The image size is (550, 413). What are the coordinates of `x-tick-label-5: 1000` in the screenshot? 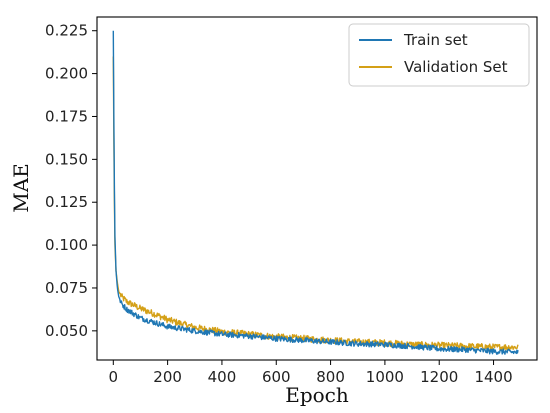 It's located at (385, 377).